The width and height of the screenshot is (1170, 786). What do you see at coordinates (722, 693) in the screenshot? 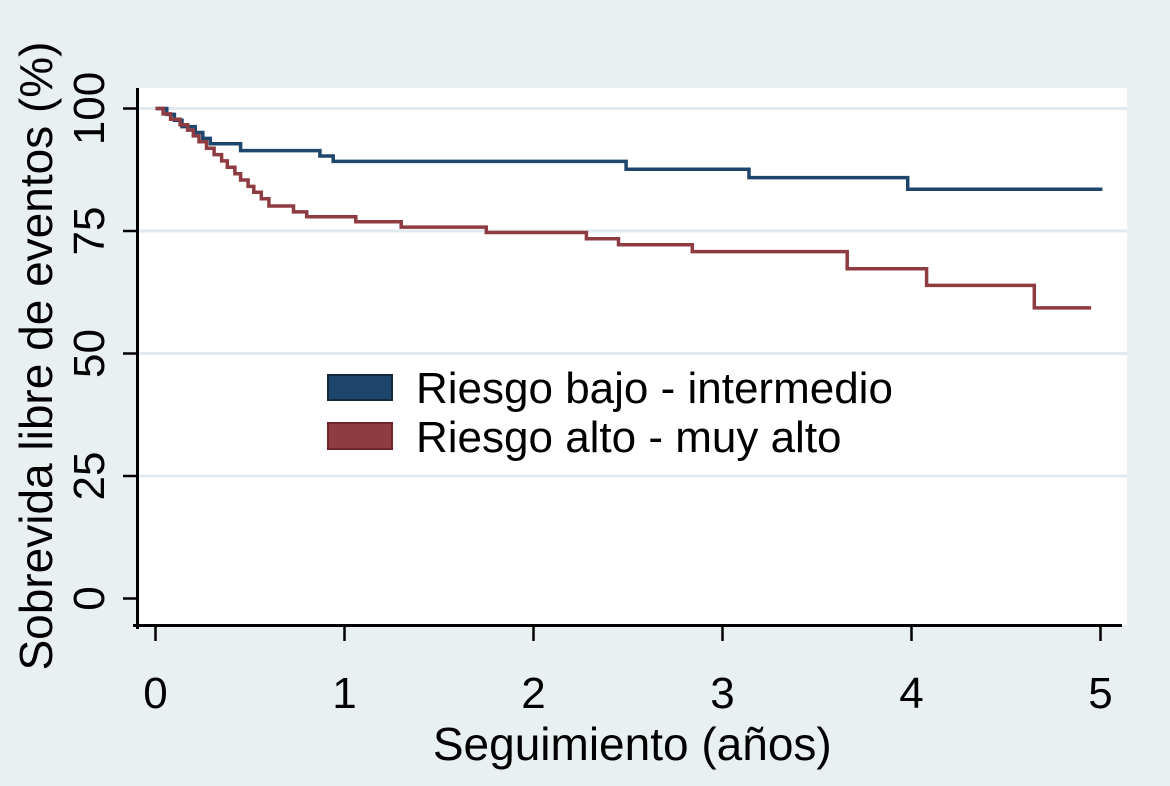
I see `x-tick-label-3: 3` at bounding box center [722, 693].